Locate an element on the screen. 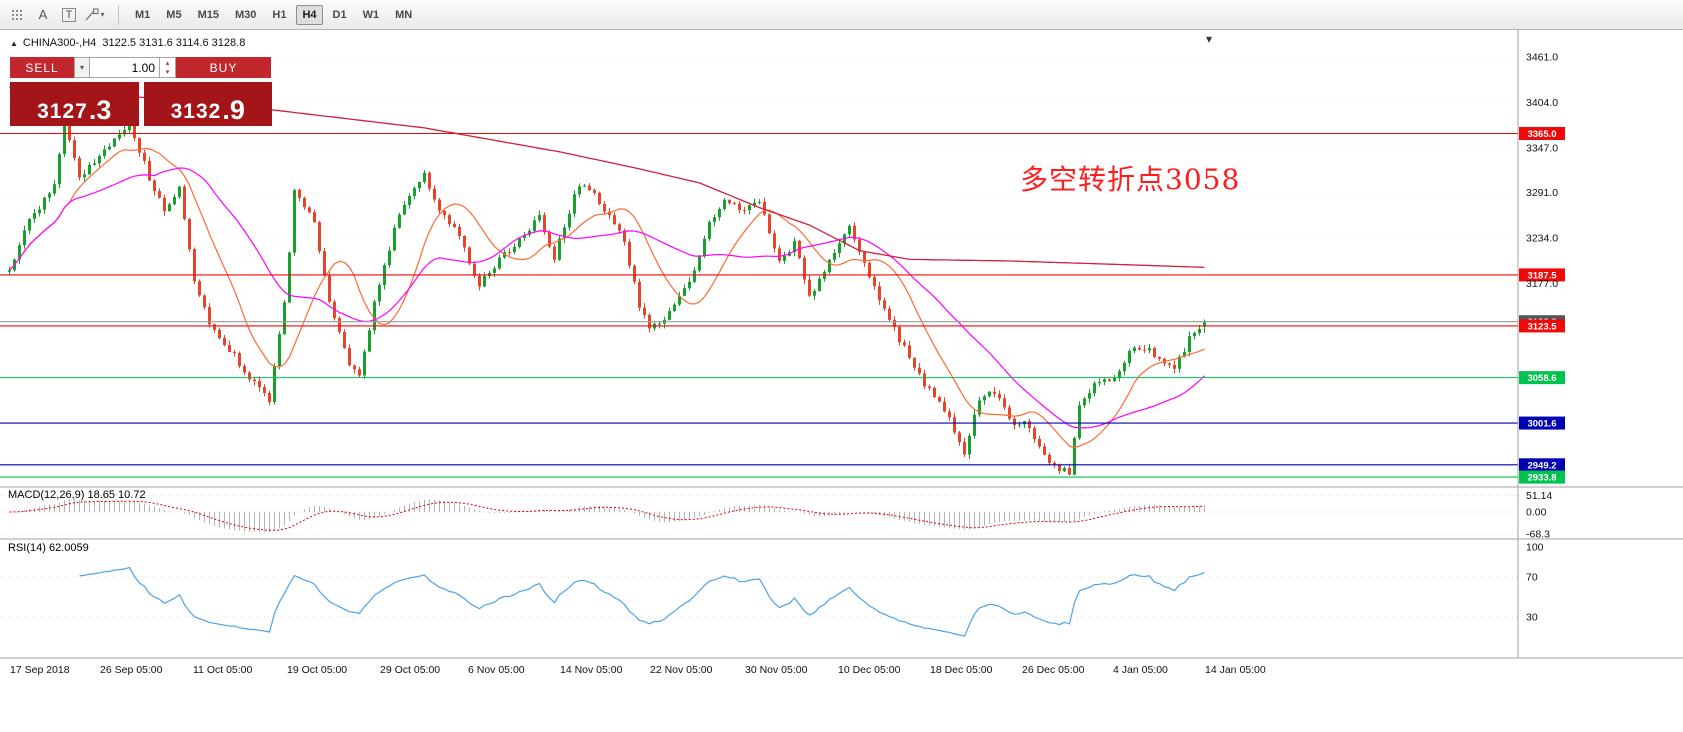 The width and height of the screenshot is (1683, 732). toolbar-divider is located at coordinates (118, 14).